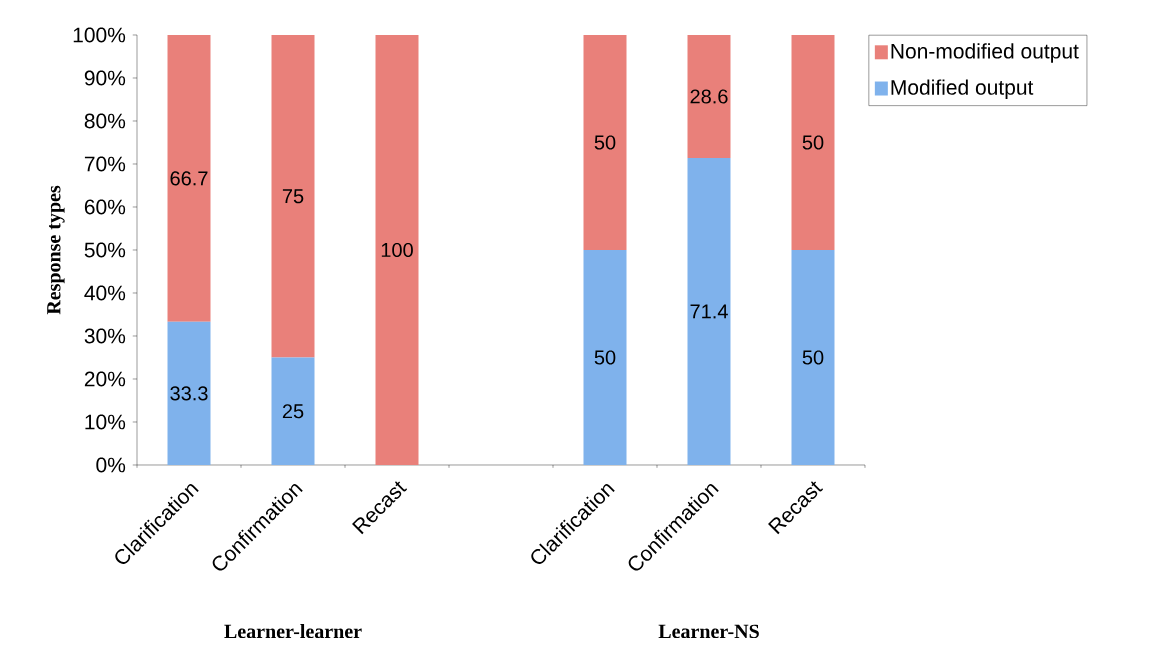 This screenshot has width=1157, height=655. Describe the element at coordinates (708, 631) in the screenshot. I see `text: Learner-NS` at that location.